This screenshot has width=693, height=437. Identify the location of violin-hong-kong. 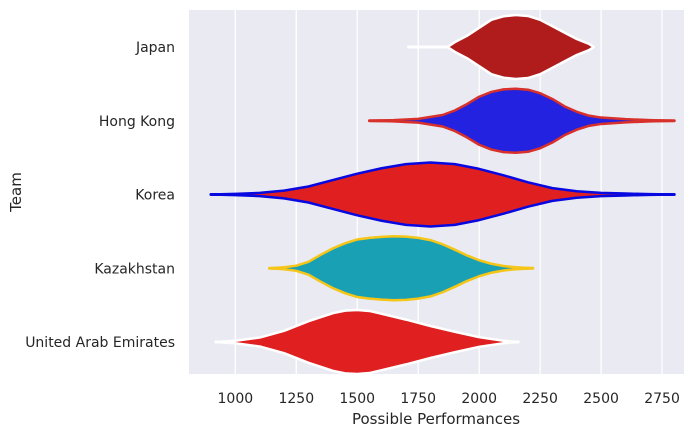
(521, 120).